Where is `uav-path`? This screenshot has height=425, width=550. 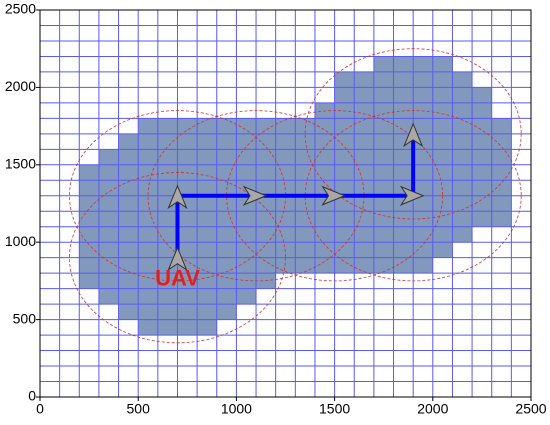
uav-path is located at coordinates (295, 195).